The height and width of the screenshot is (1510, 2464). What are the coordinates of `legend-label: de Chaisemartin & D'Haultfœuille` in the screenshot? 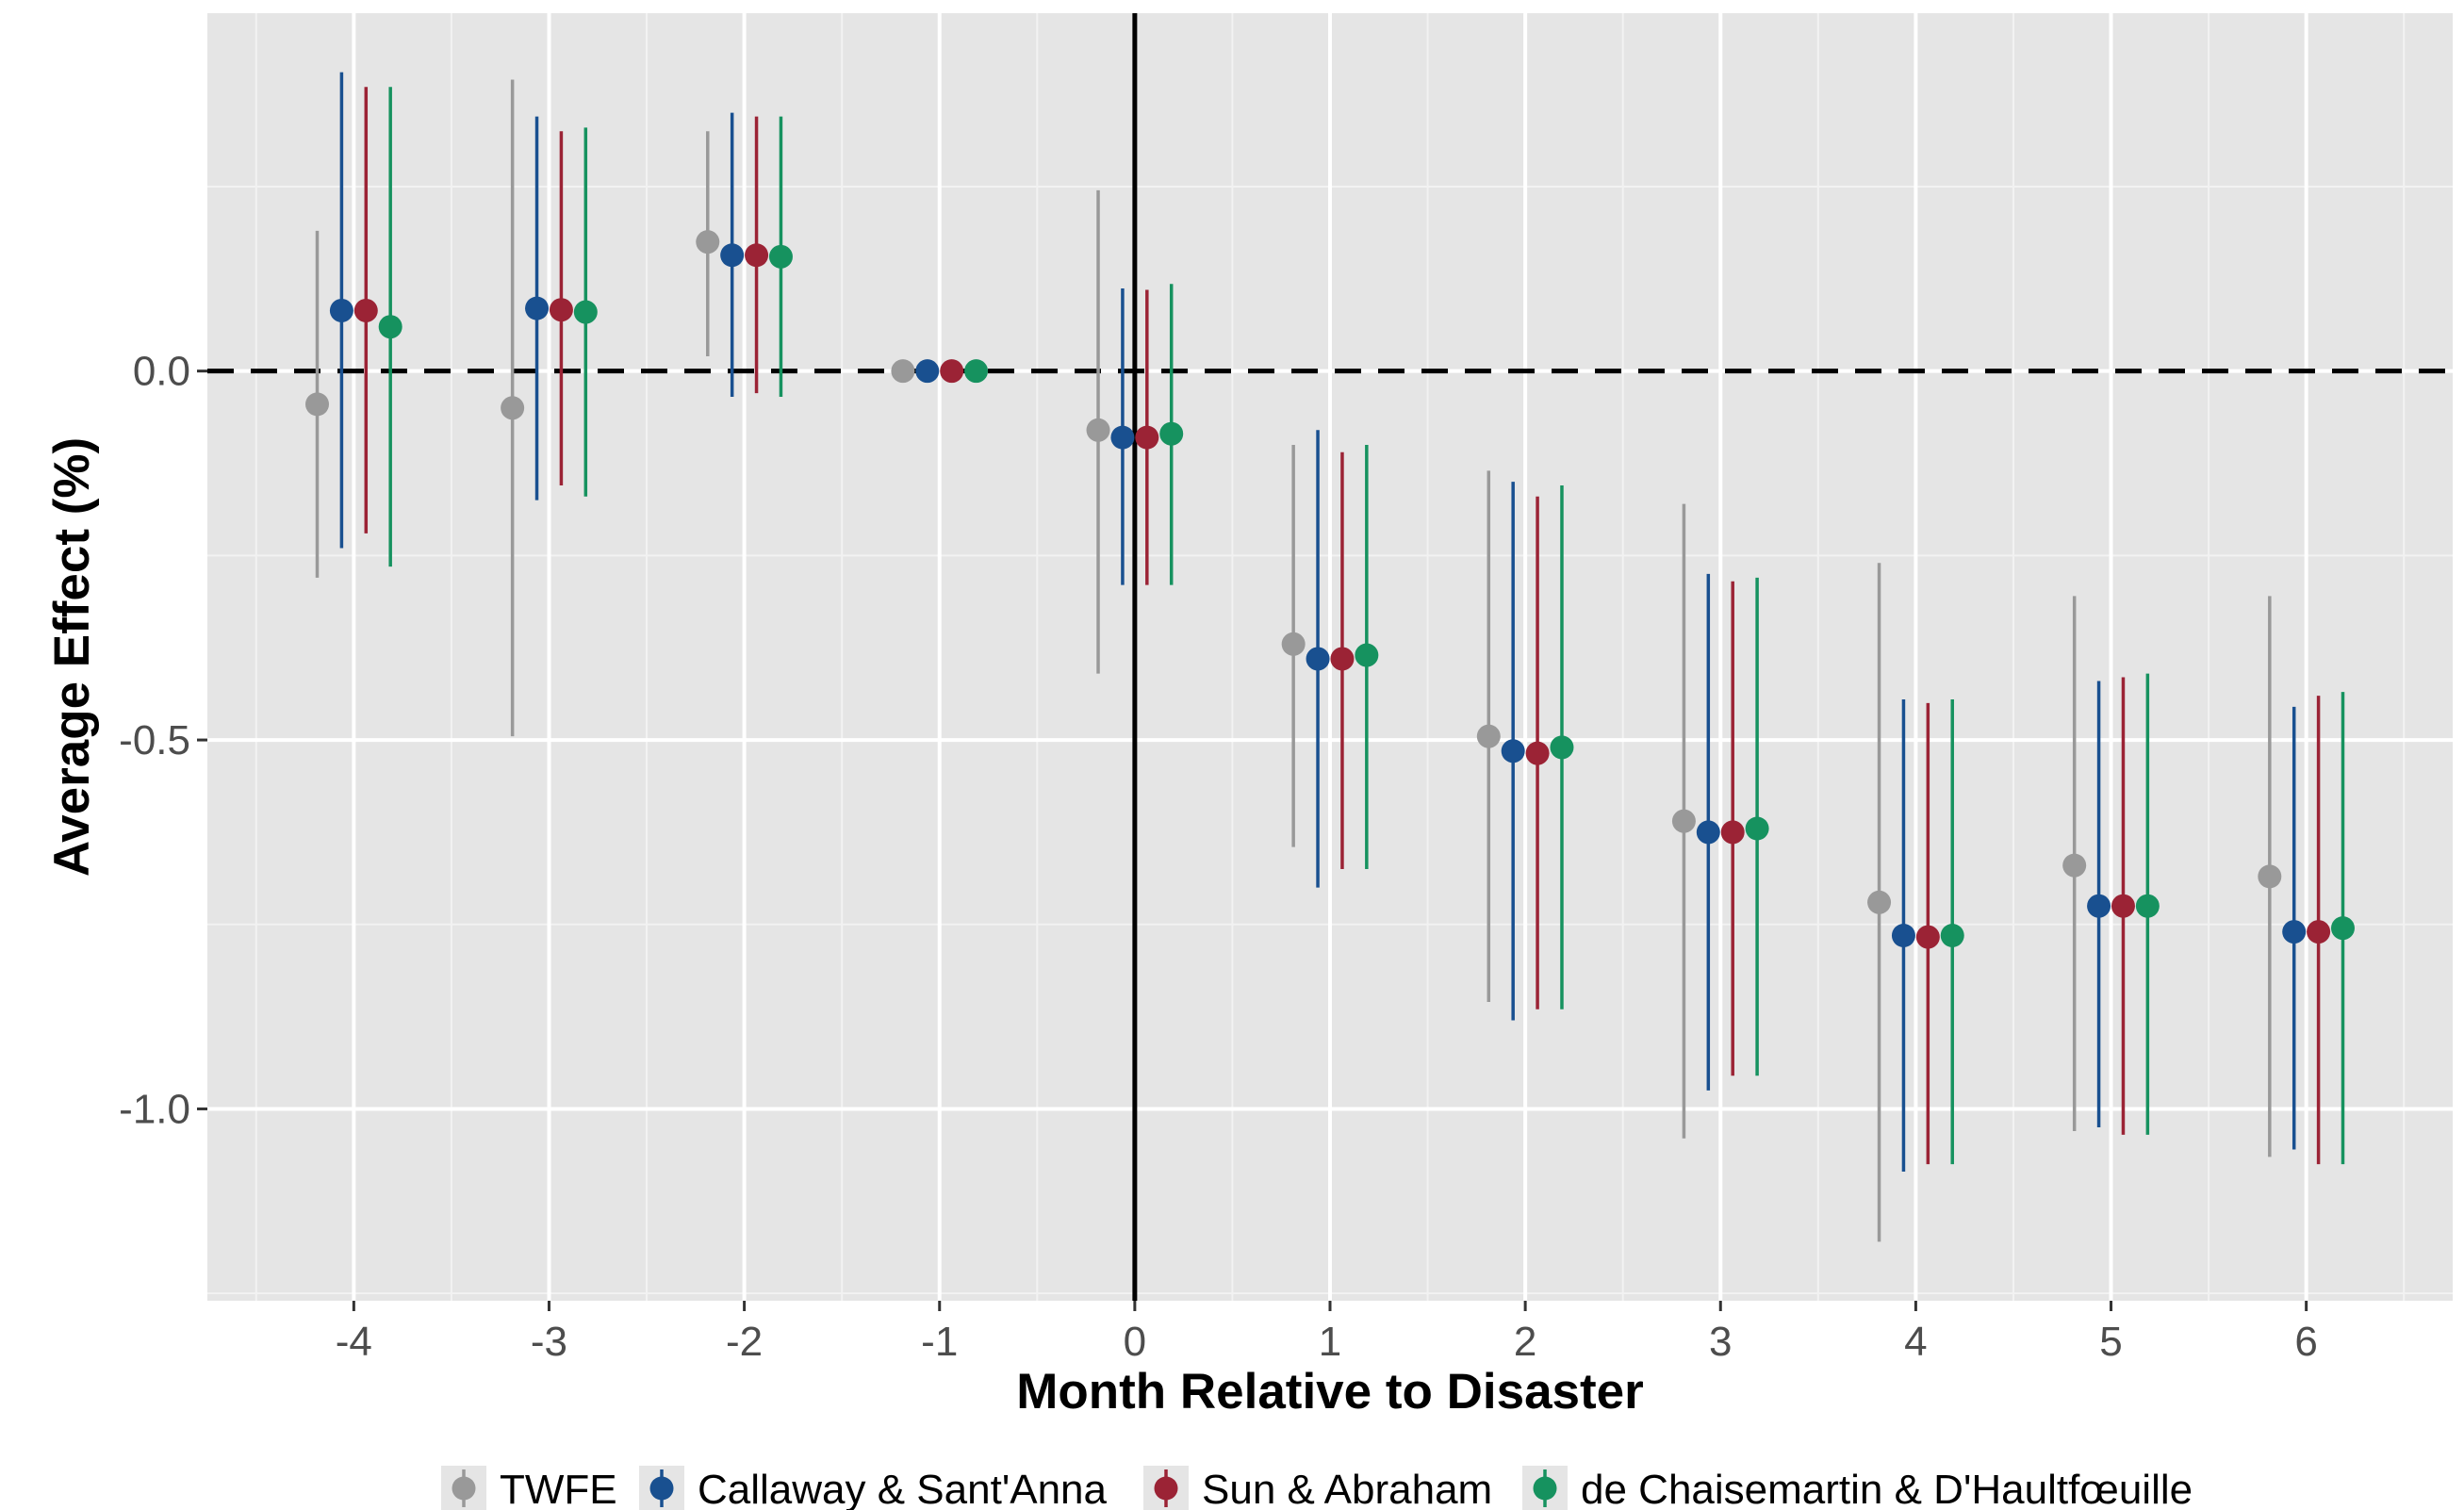 It's located at (1887, 1488).